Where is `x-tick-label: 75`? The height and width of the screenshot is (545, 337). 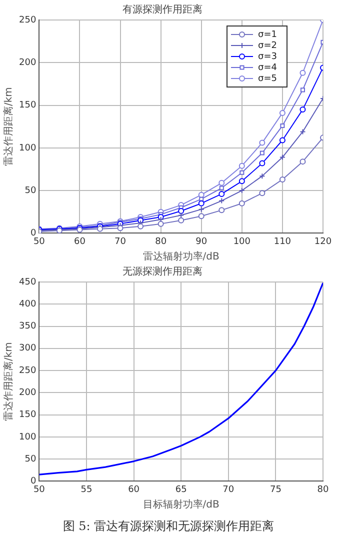
x-tick-label: 75 is located at coordinates (276, 489).